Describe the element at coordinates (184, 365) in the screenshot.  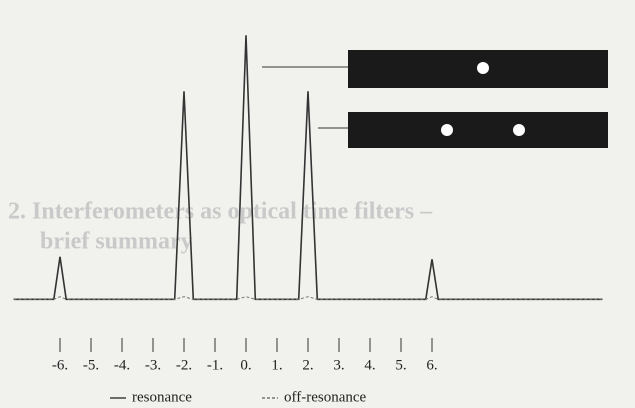
I see `x-tick-label: -2.` at that location.